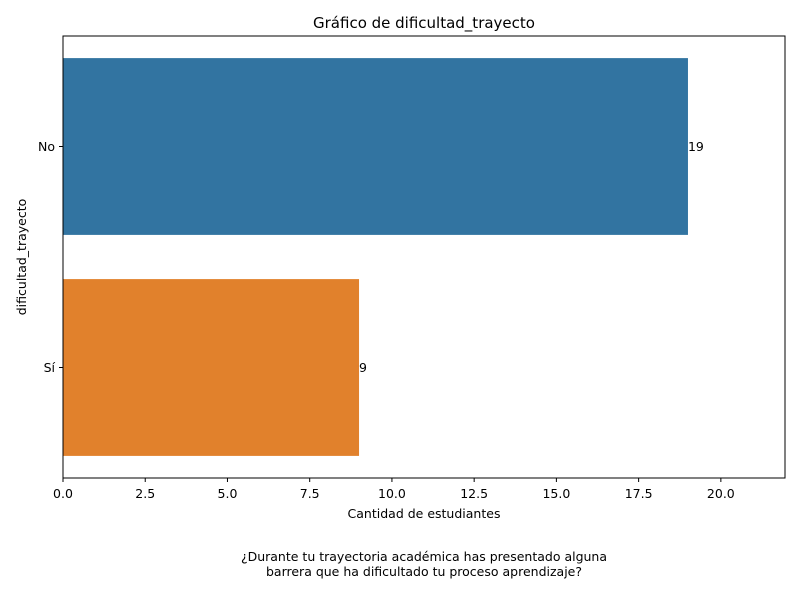  What do you see at coordinates (21, 257) in the screenshot?
I see `y-axis-label: dificultad_trayecto` at bounding box center [21, 257].